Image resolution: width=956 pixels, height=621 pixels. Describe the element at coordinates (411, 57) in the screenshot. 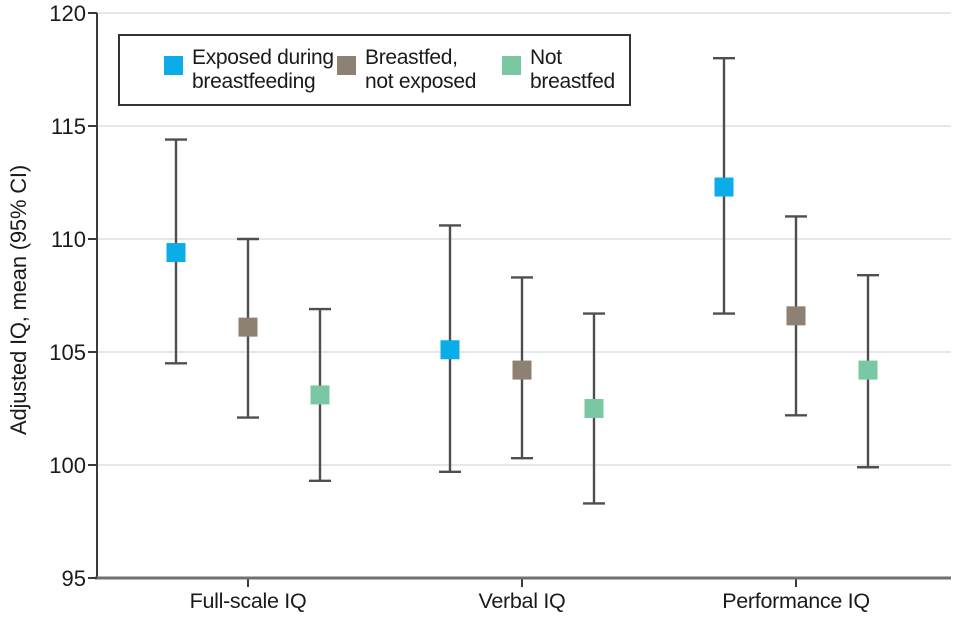

I see `legend-label-line: Breastfed,` at that location.